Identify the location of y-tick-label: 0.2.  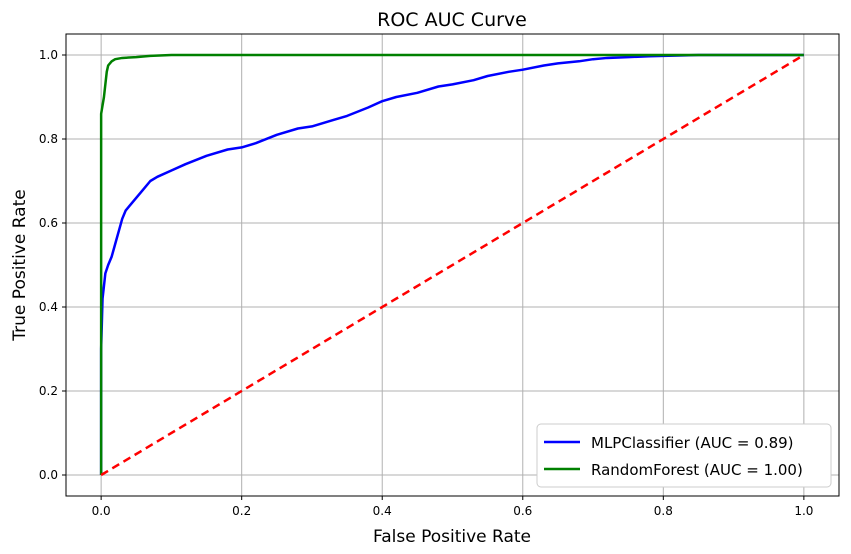
(48, 391).